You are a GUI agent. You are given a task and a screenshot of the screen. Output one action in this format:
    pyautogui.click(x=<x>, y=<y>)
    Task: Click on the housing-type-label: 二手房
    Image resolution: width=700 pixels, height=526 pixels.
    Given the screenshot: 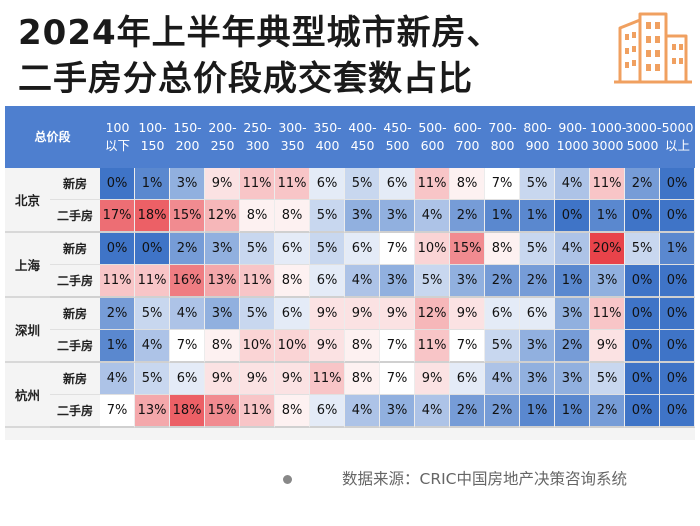 What is the action you would take?
    pyautogui.click(x=75, y=346)
    